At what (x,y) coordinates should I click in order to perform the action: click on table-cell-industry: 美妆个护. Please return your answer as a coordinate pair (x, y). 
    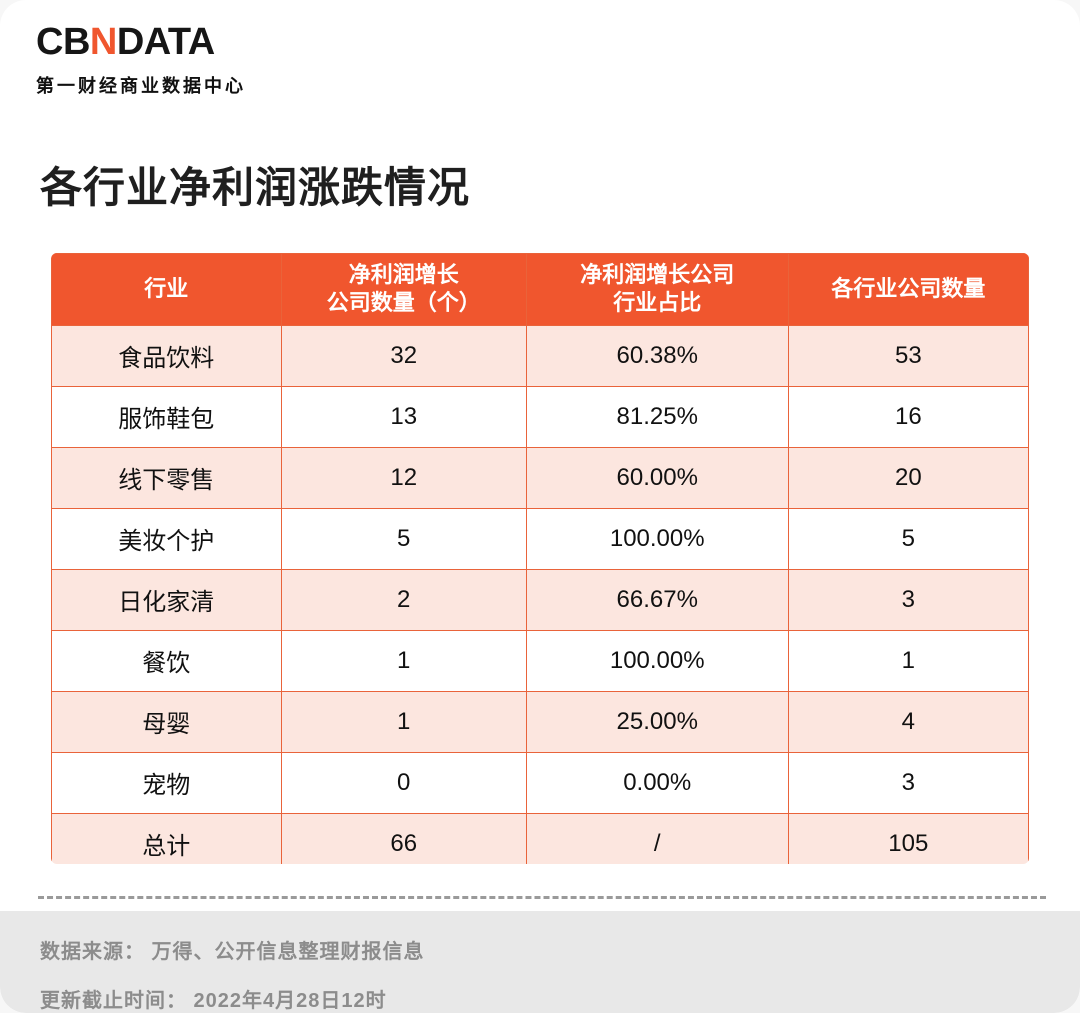
    Looking at the image, I should click on (166, 538).